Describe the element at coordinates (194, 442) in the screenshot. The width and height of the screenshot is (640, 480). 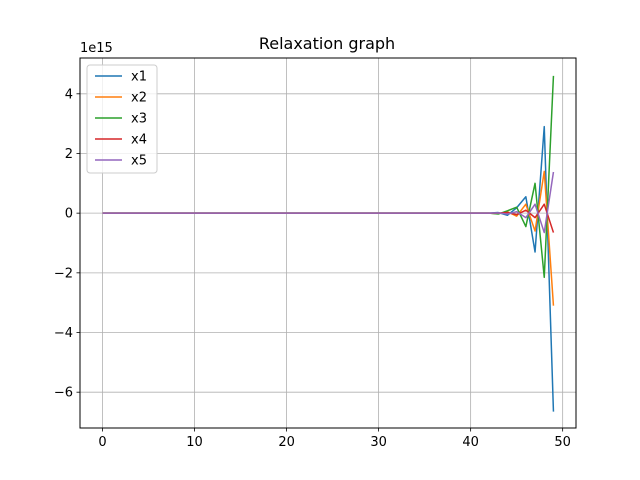
I see `x-tick-label: 10` at that location.